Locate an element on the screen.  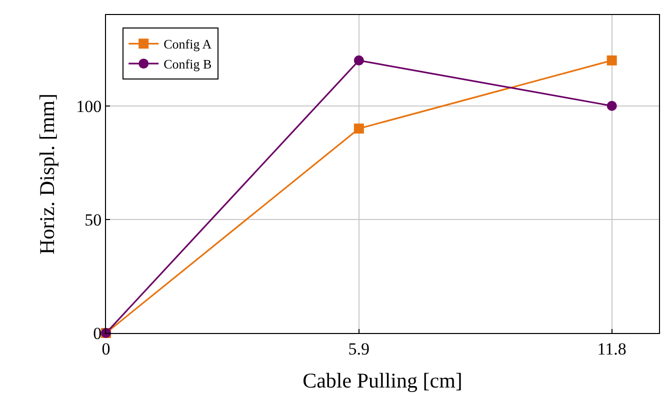
x-tick-label: 11.8 is located at coordinates (611, 348).